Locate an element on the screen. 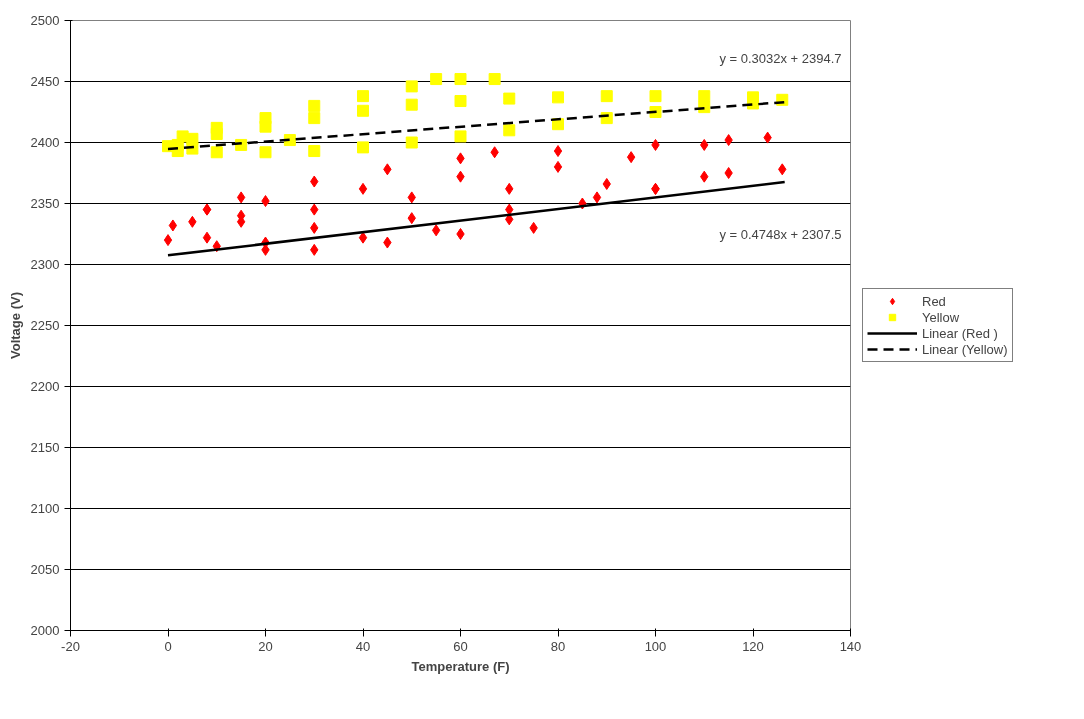 The image size is (1084, 719). y-tick-label: 2100 is located at coordinates (45, 508).